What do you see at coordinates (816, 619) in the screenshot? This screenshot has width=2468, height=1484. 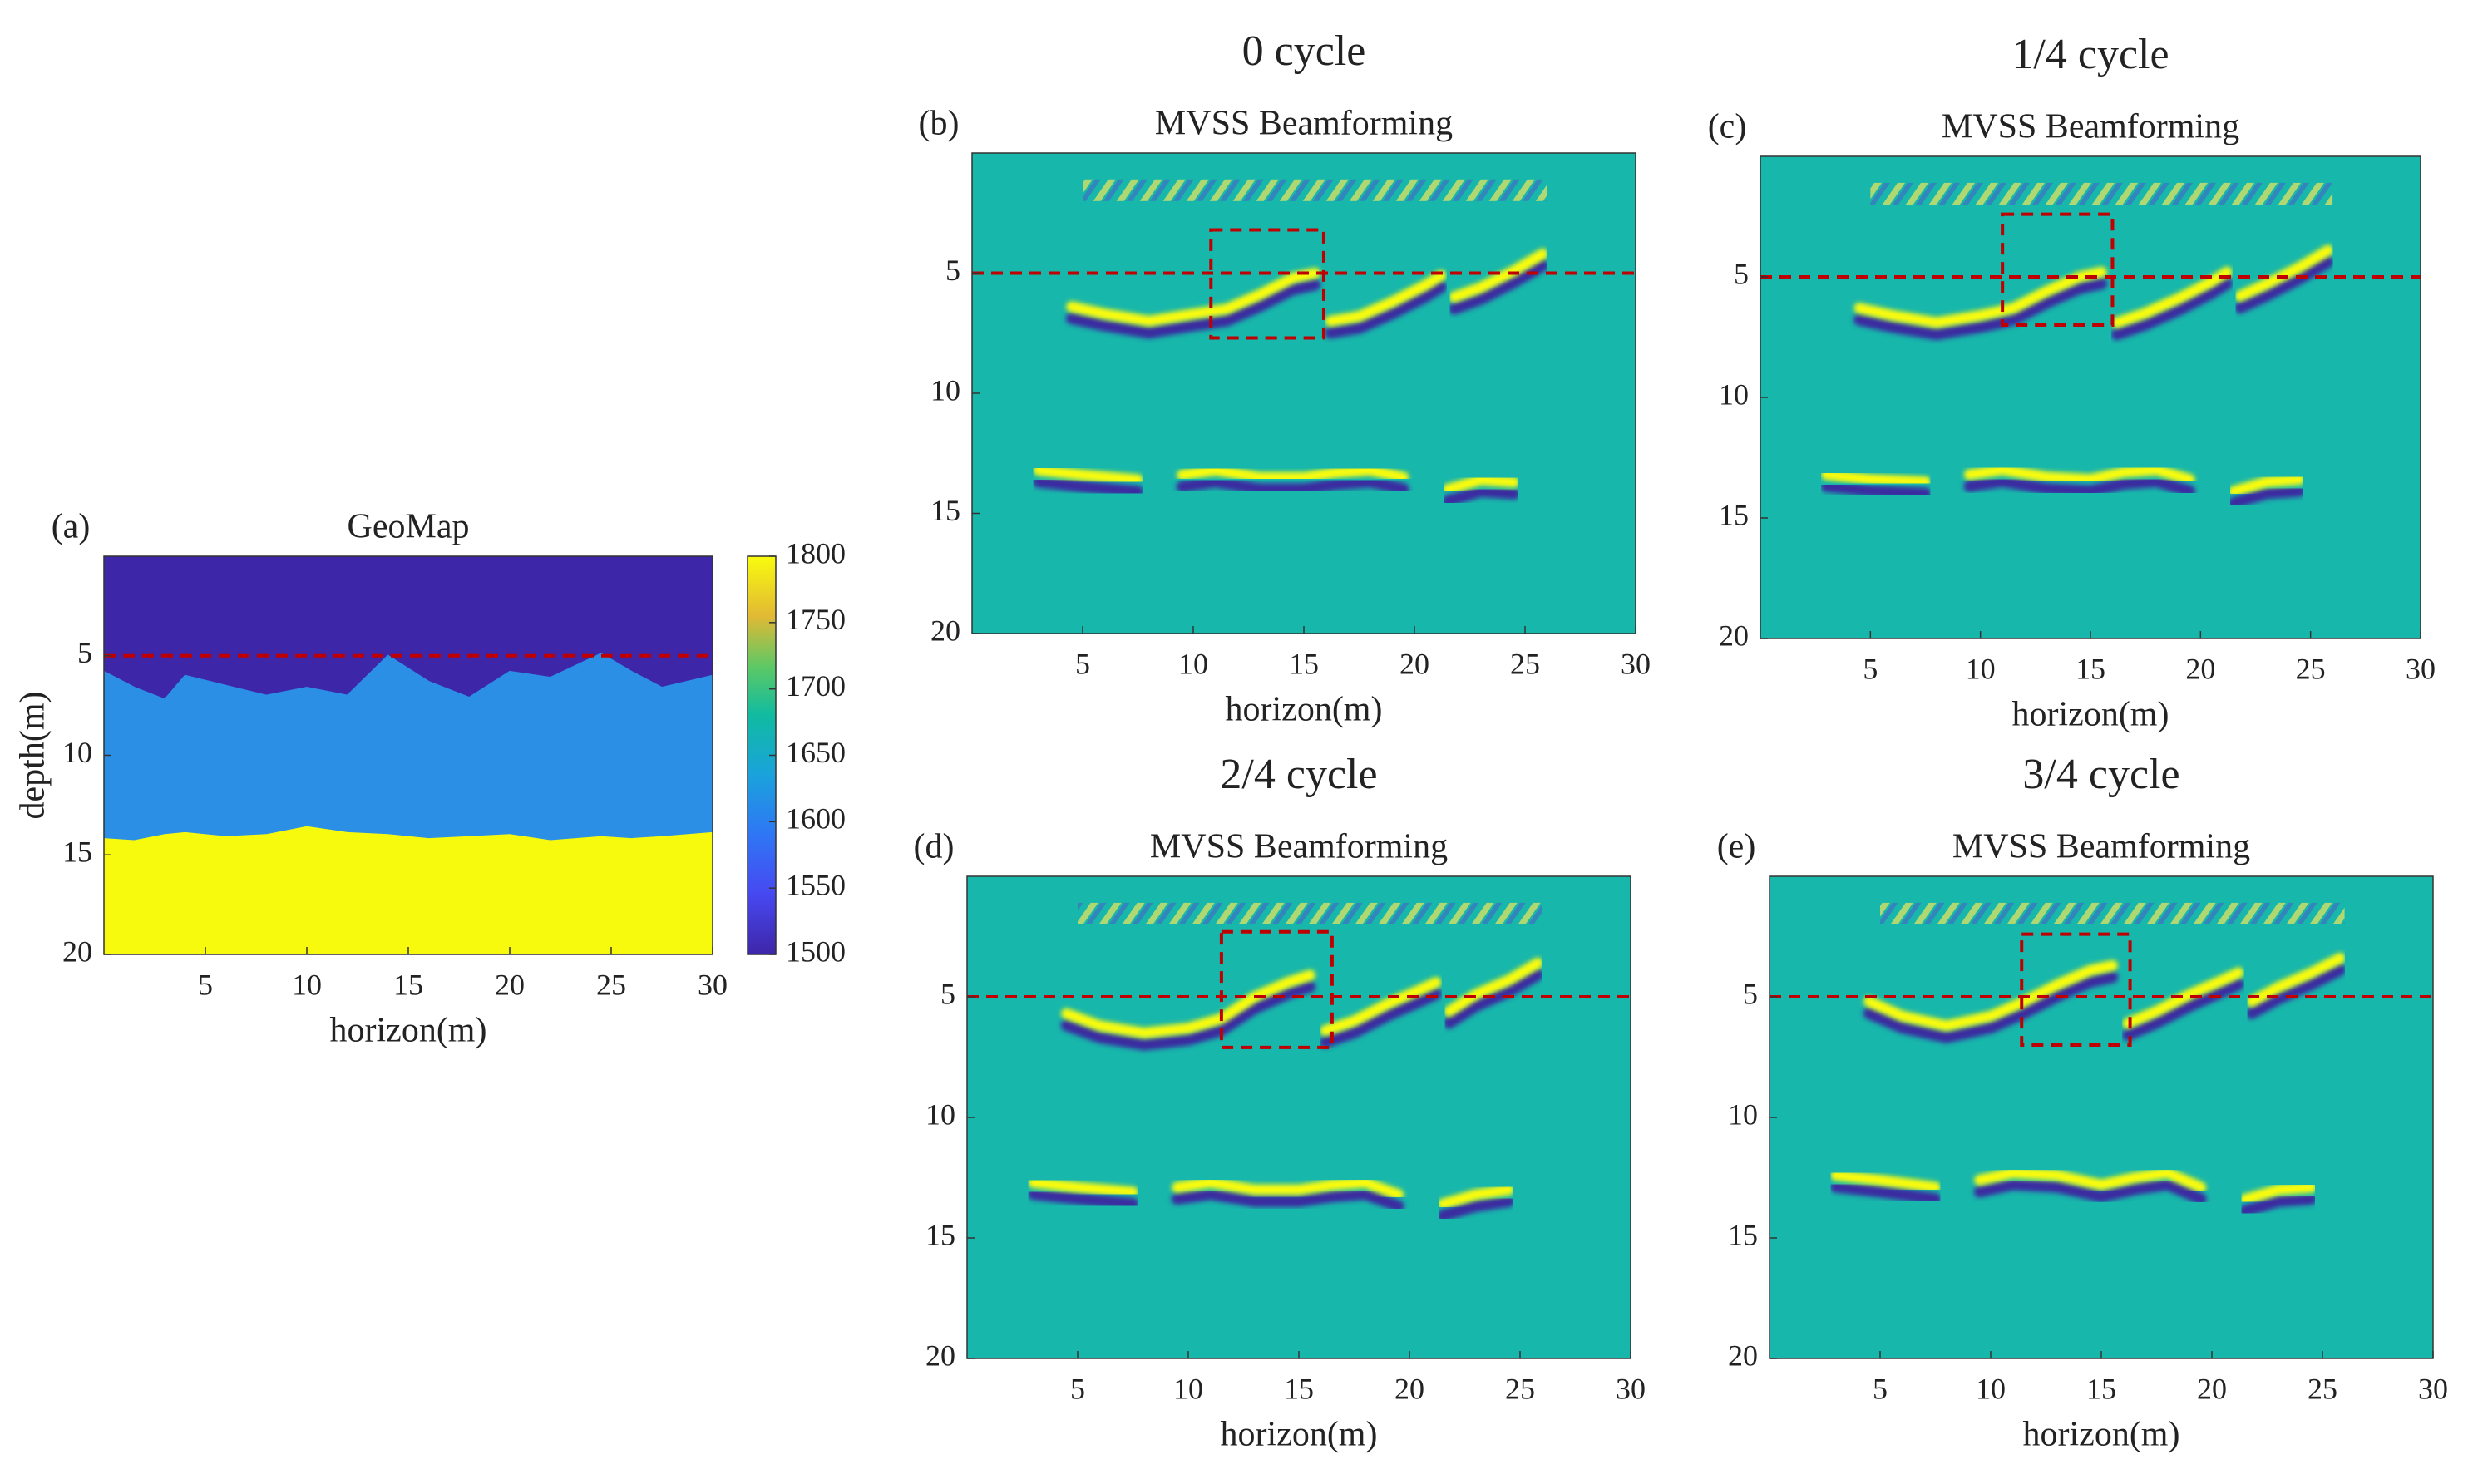 I see `colorbar-tick-label: 1750` at bounding box center [816, 619].